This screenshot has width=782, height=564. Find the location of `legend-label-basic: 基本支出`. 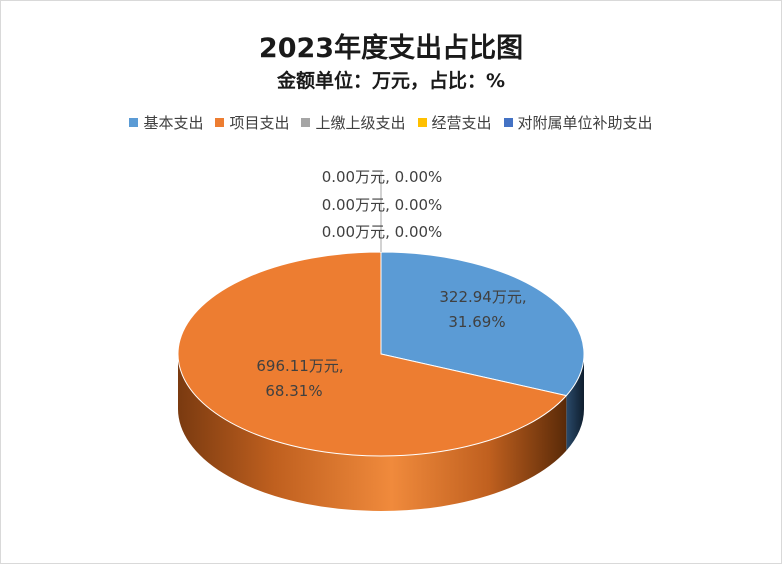

legend-label-basic: 基本支出 is located at coordinates (173, 123).